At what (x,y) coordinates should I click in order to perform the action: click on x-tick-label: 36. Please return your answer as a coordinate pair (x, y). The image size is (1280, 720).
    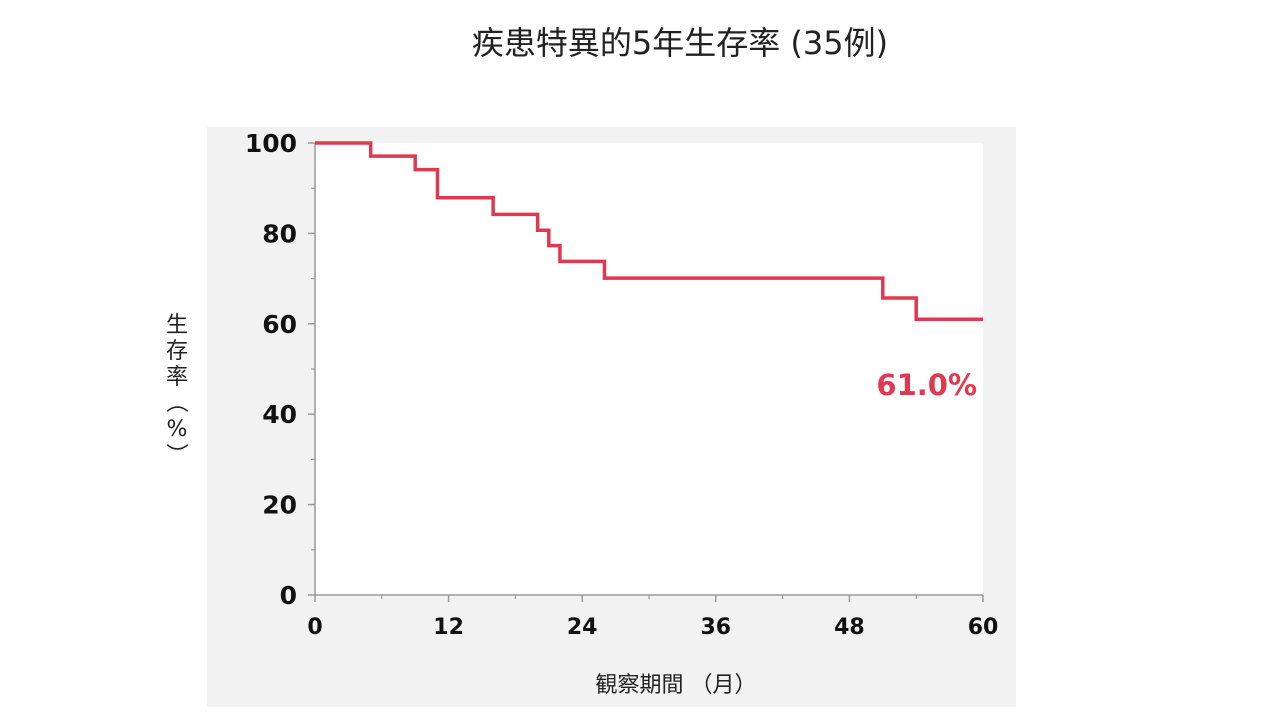
    Looking at the image, I should click on (715, 627).